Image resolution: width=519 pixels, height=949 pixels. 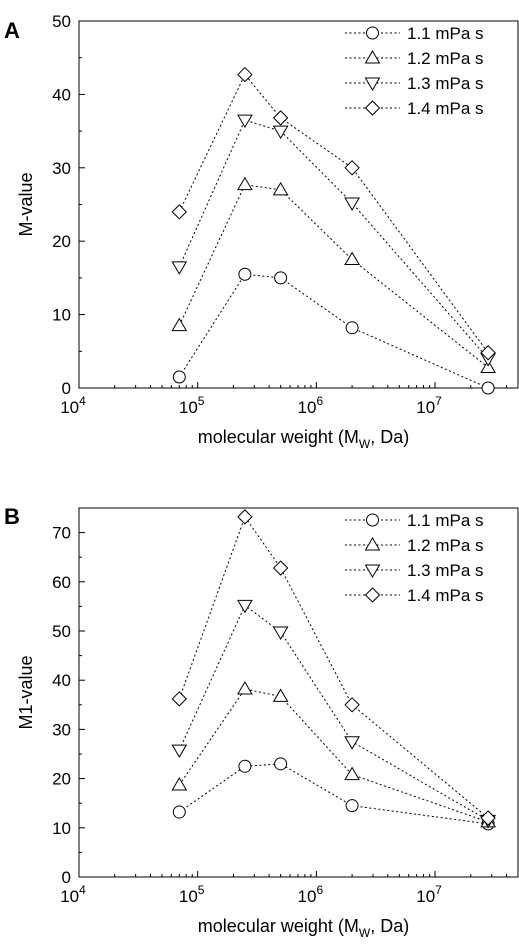 I want to click on panel-label: A, so click(x=12, y=30).